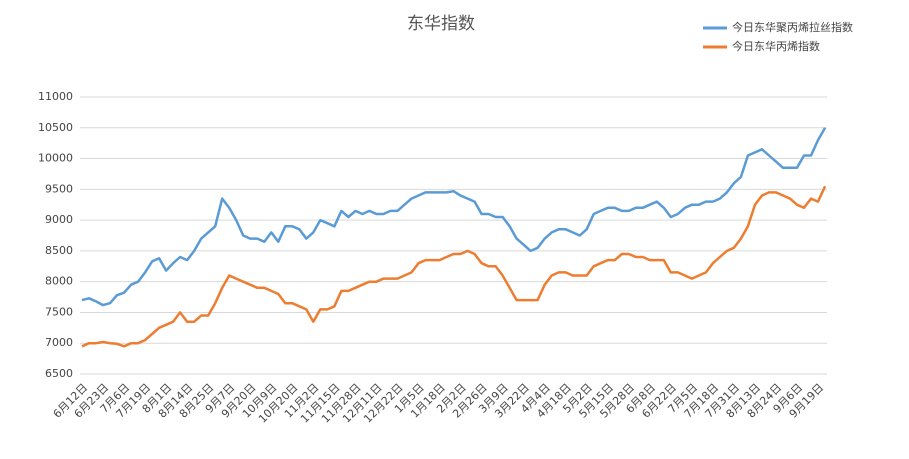 The image size is (909, 459). What do you see at coordinates (59, 281) in the screenshot?
I see `y-tick-label: 8000` at bounding box center [59, 281].